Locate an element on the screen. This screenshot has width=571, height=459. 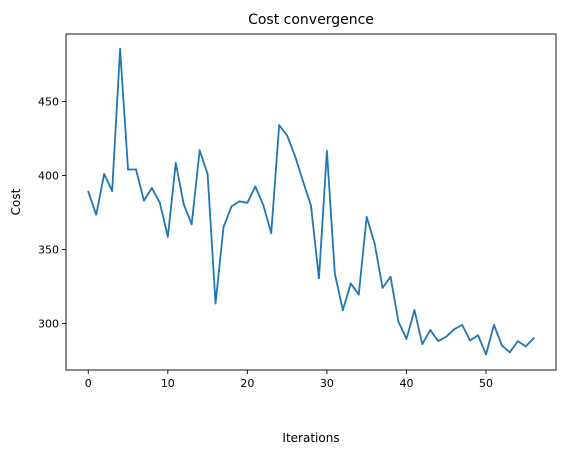
y-axis-label: Cost is located at coordinates (16, 201).